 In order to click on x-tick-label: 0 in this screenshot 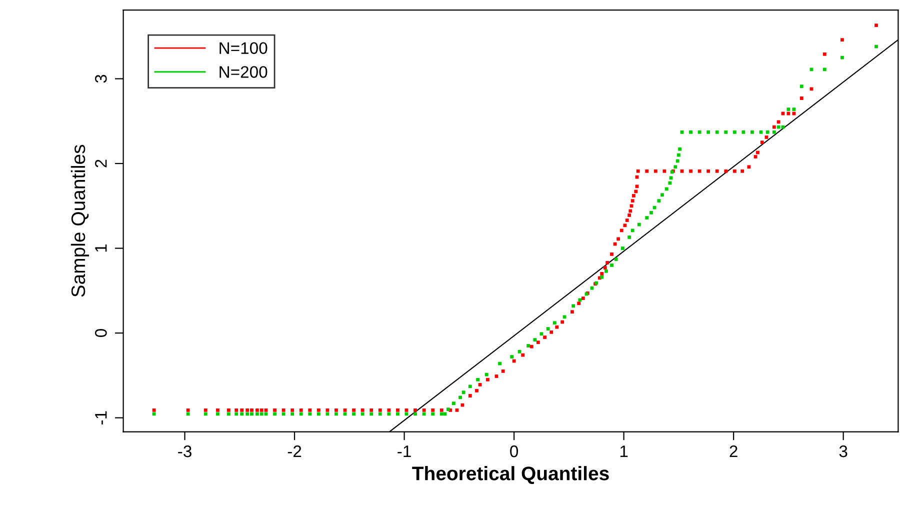, I will do `click(514, 451)`.